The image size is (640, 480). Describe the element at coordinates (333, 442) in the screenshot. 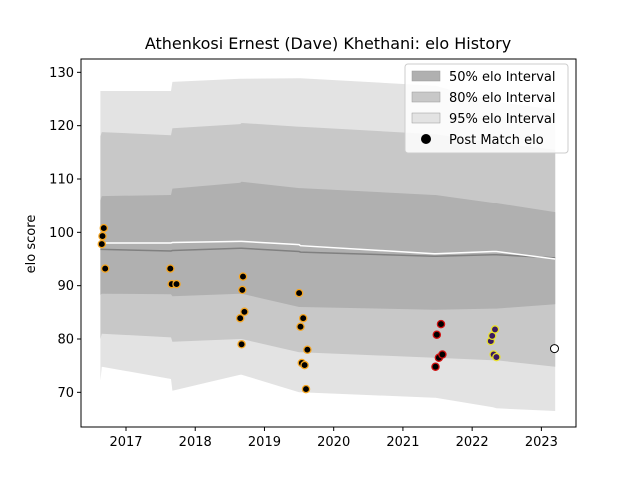

I see `x-tick-label-2020: 2020` at that location.